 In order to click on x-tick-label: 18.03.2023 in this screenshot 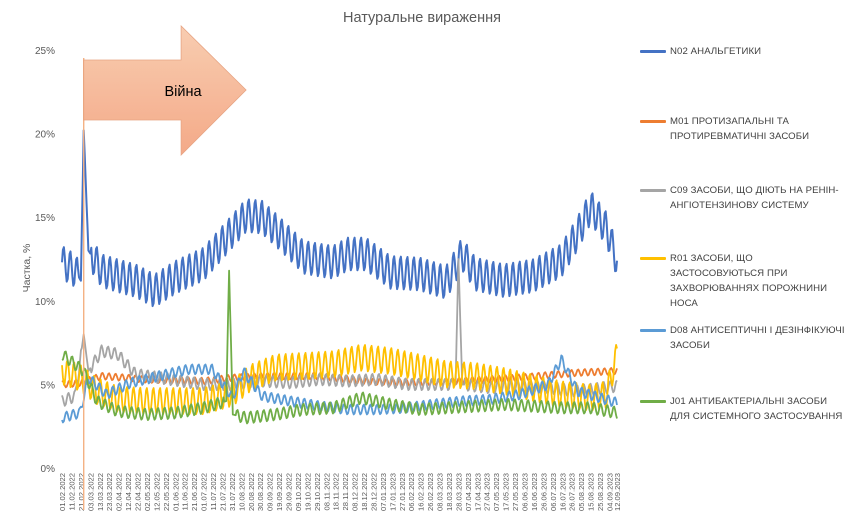, I will do `click(449, 492)`.